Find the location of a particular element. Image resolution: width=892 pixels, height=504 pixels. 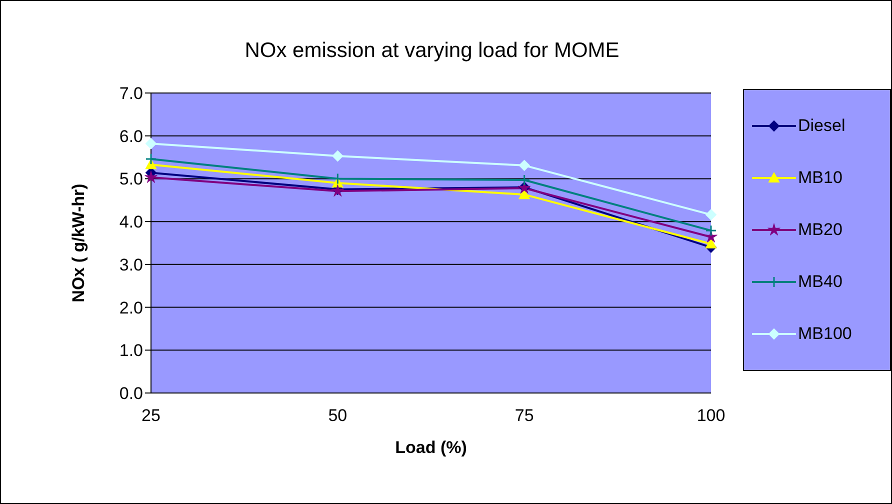

x-tick-label: 75 is located at coordinates (524, 416).